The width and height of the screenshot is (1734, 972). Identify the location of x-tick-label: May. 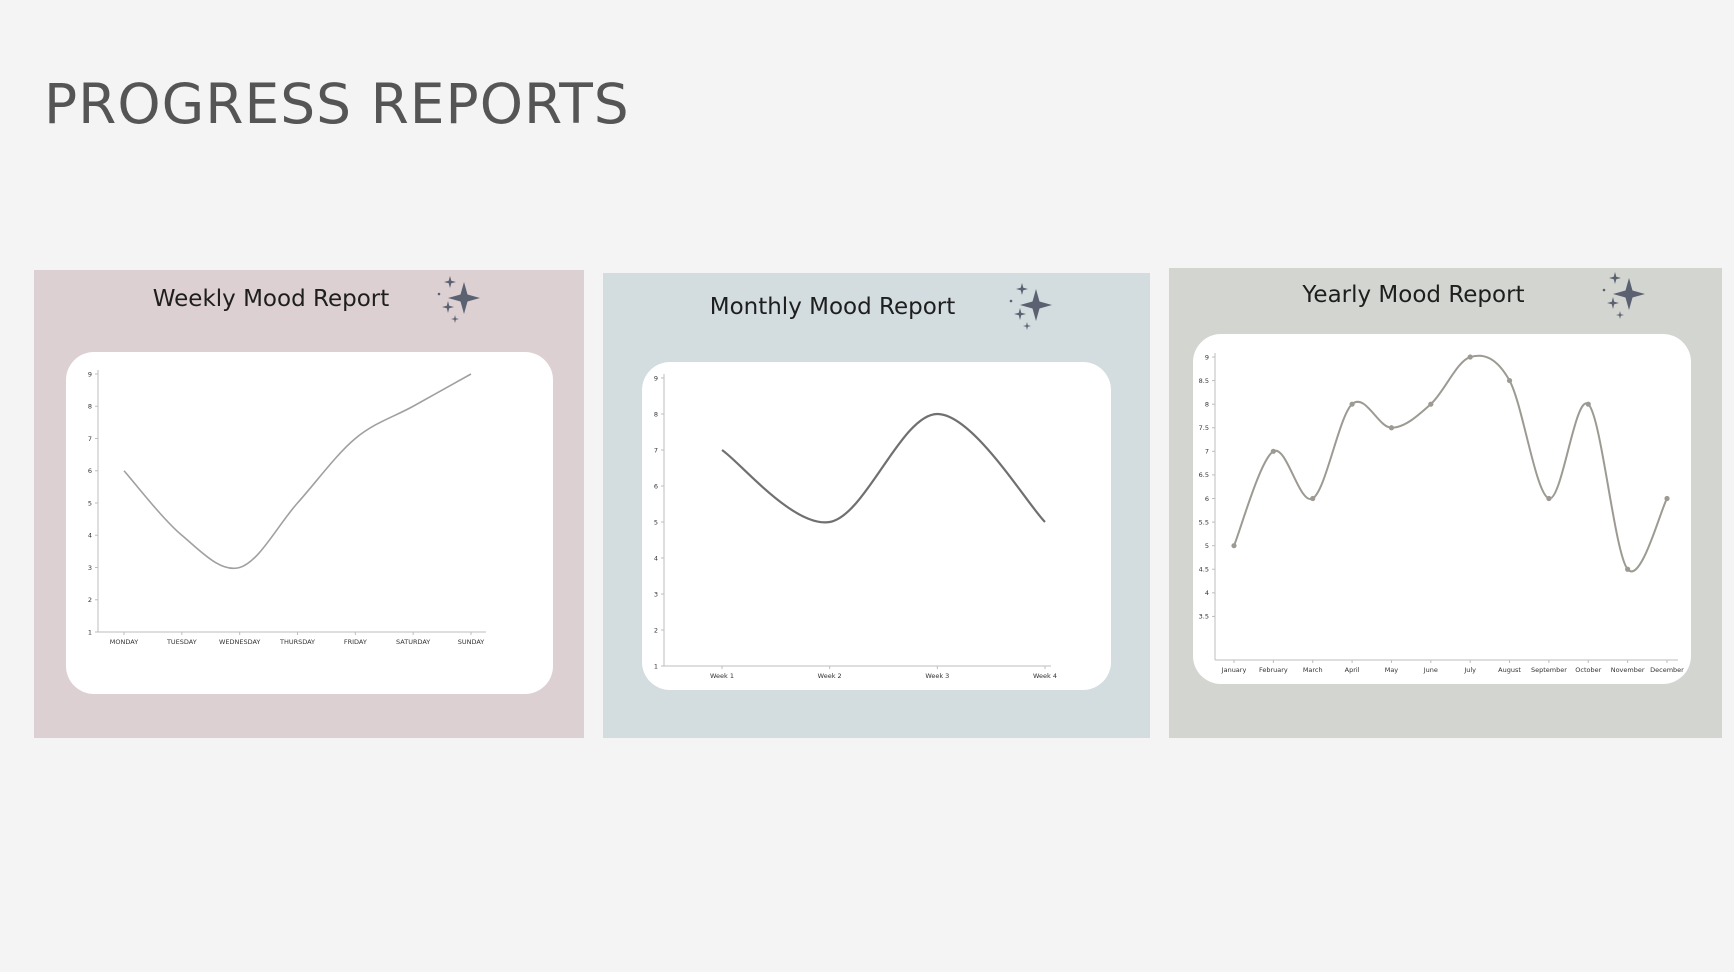
(1392, 670).